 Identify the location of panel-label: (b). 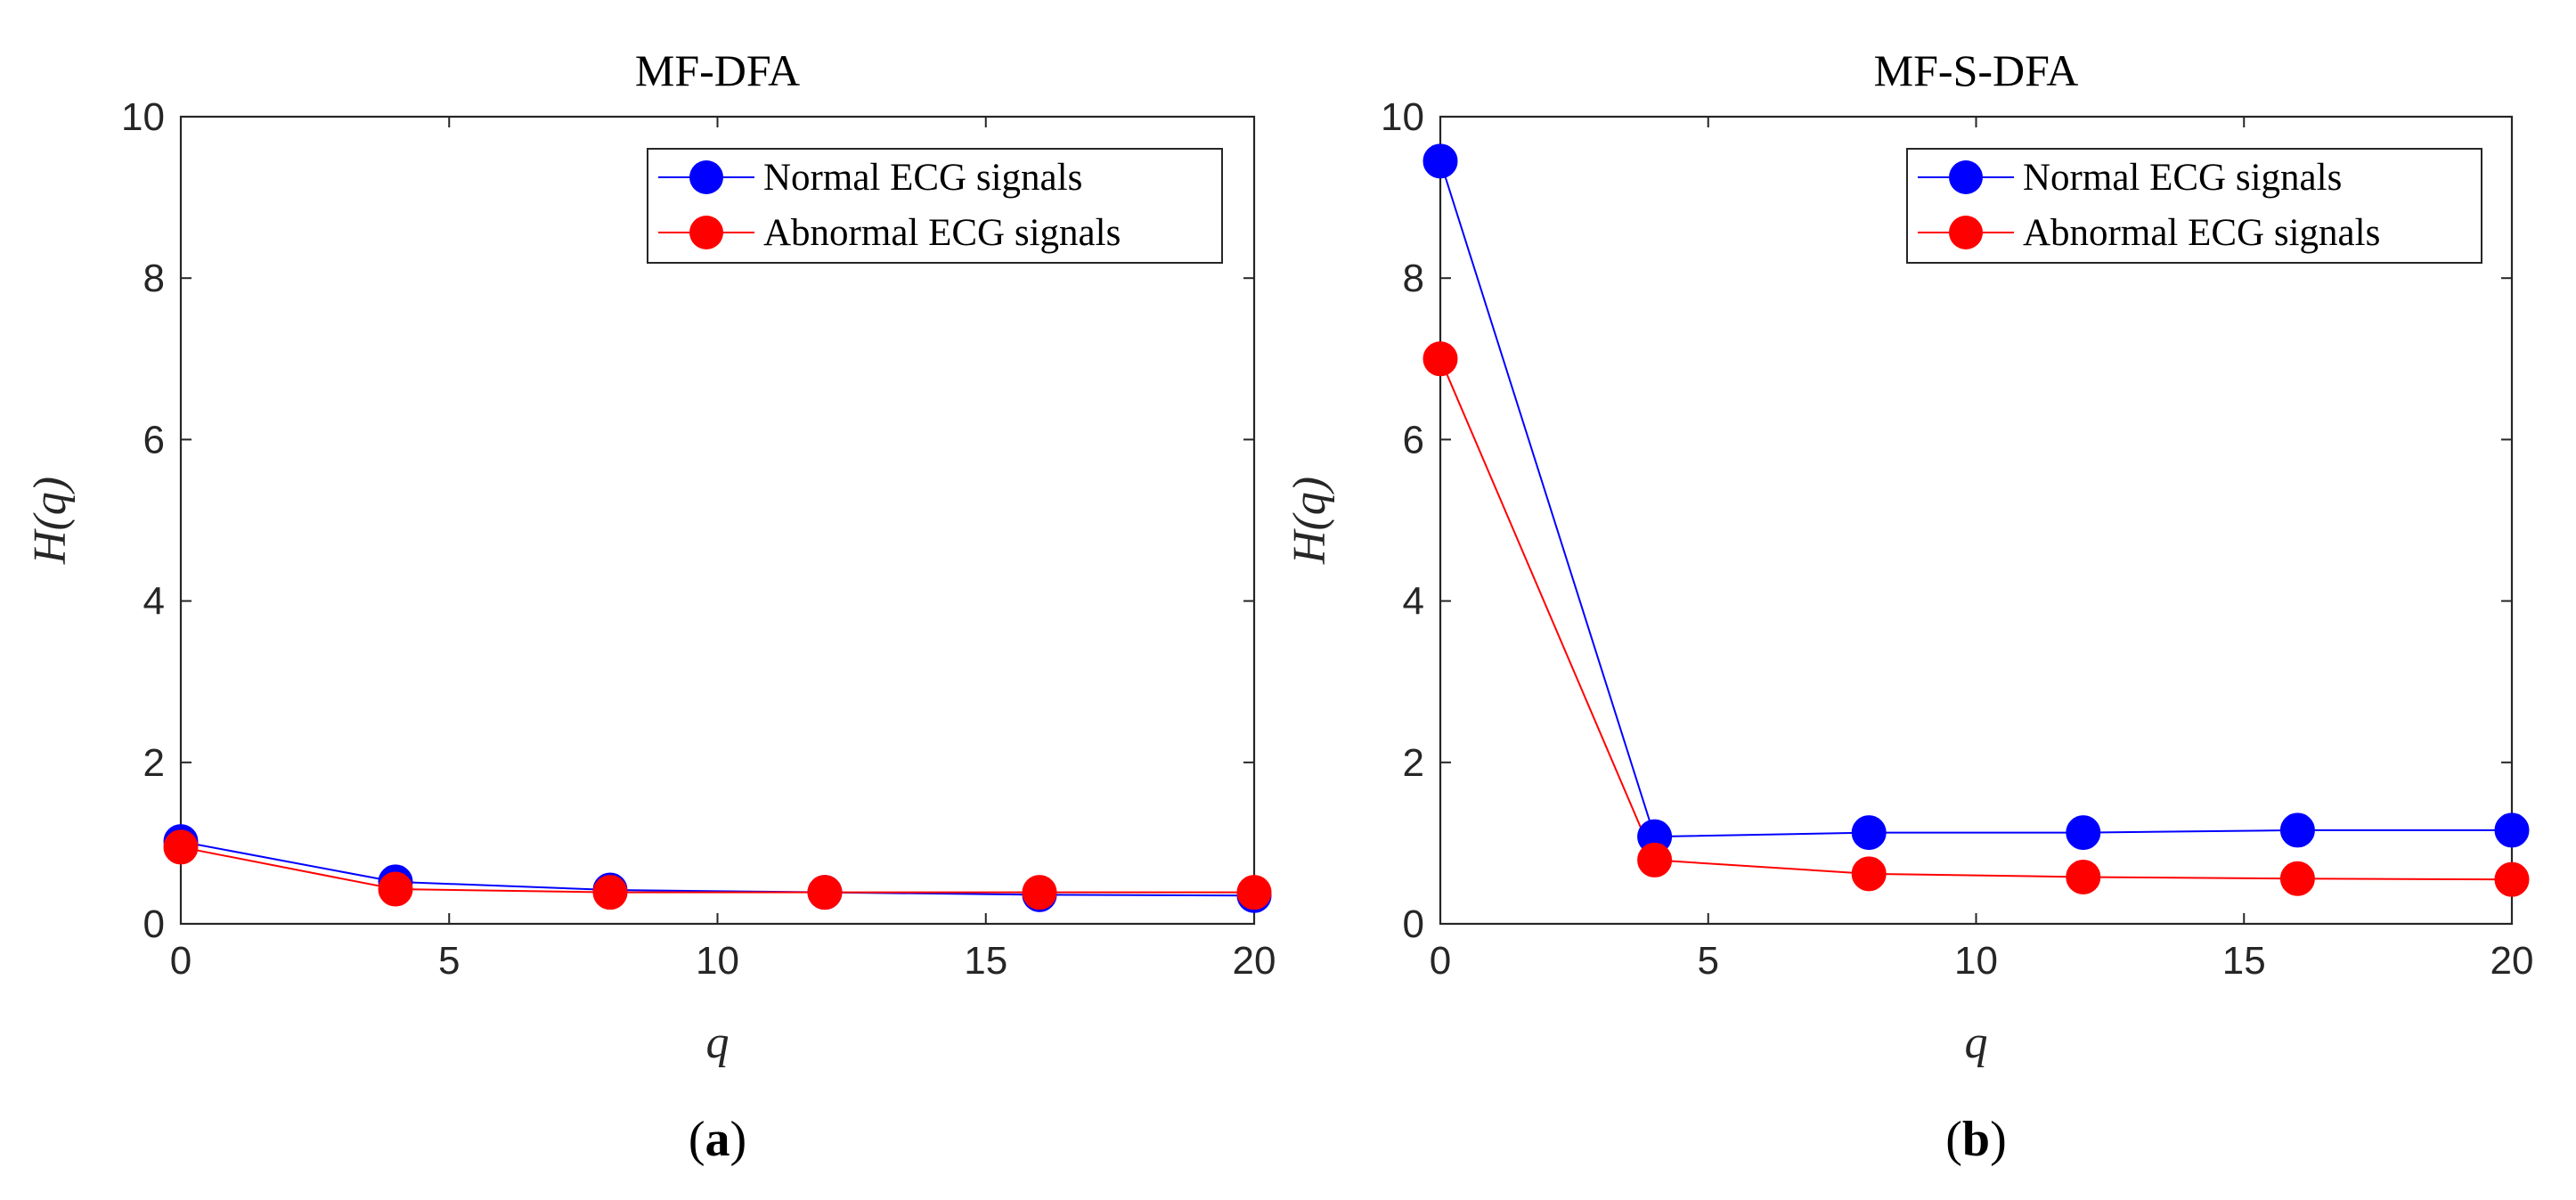
(1975, 1140).